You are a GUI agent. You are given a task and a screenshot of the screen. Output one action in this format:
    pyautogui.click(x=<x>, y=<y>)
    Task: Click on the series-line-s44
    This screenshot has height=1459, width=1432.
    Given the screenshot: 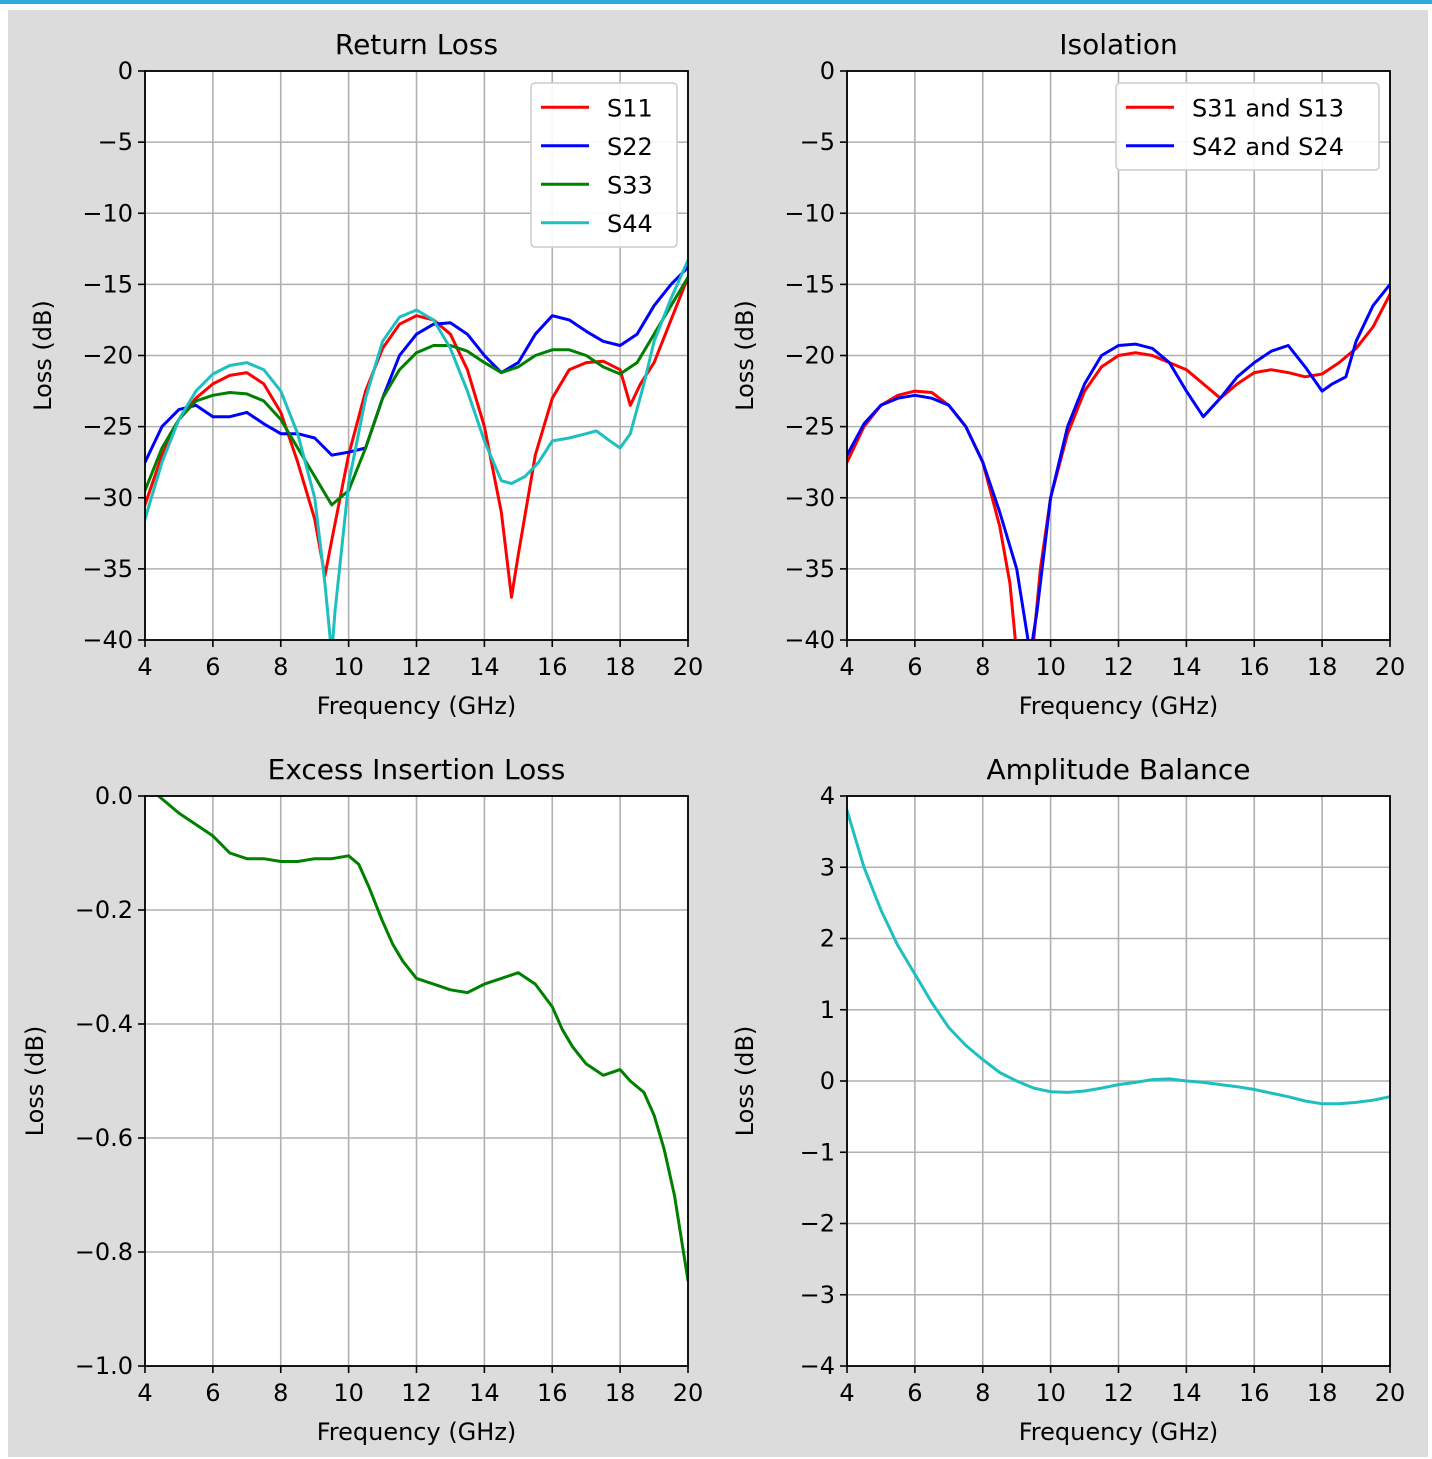 What is the action you would take?
    pyautogui.click(x=416, y=449)
    